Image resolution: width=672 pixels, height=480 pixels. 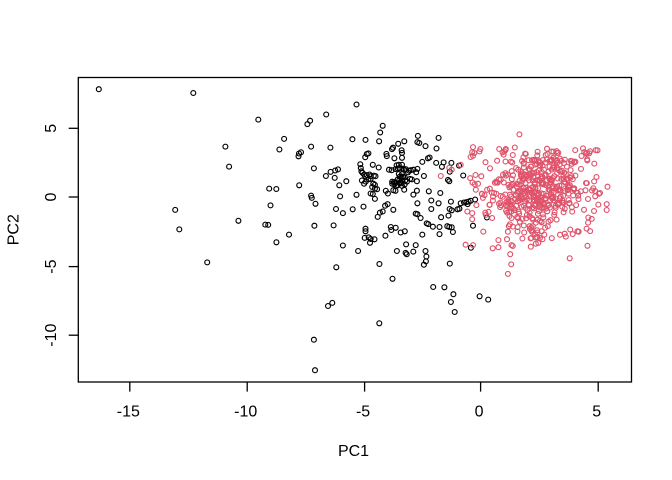 I want to click on svg-text: PC2, so click(x=14, y=229).